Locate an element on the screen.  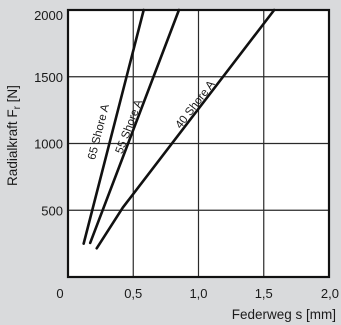
y-tick-label: 2000 is located at coordinates (48, 15).